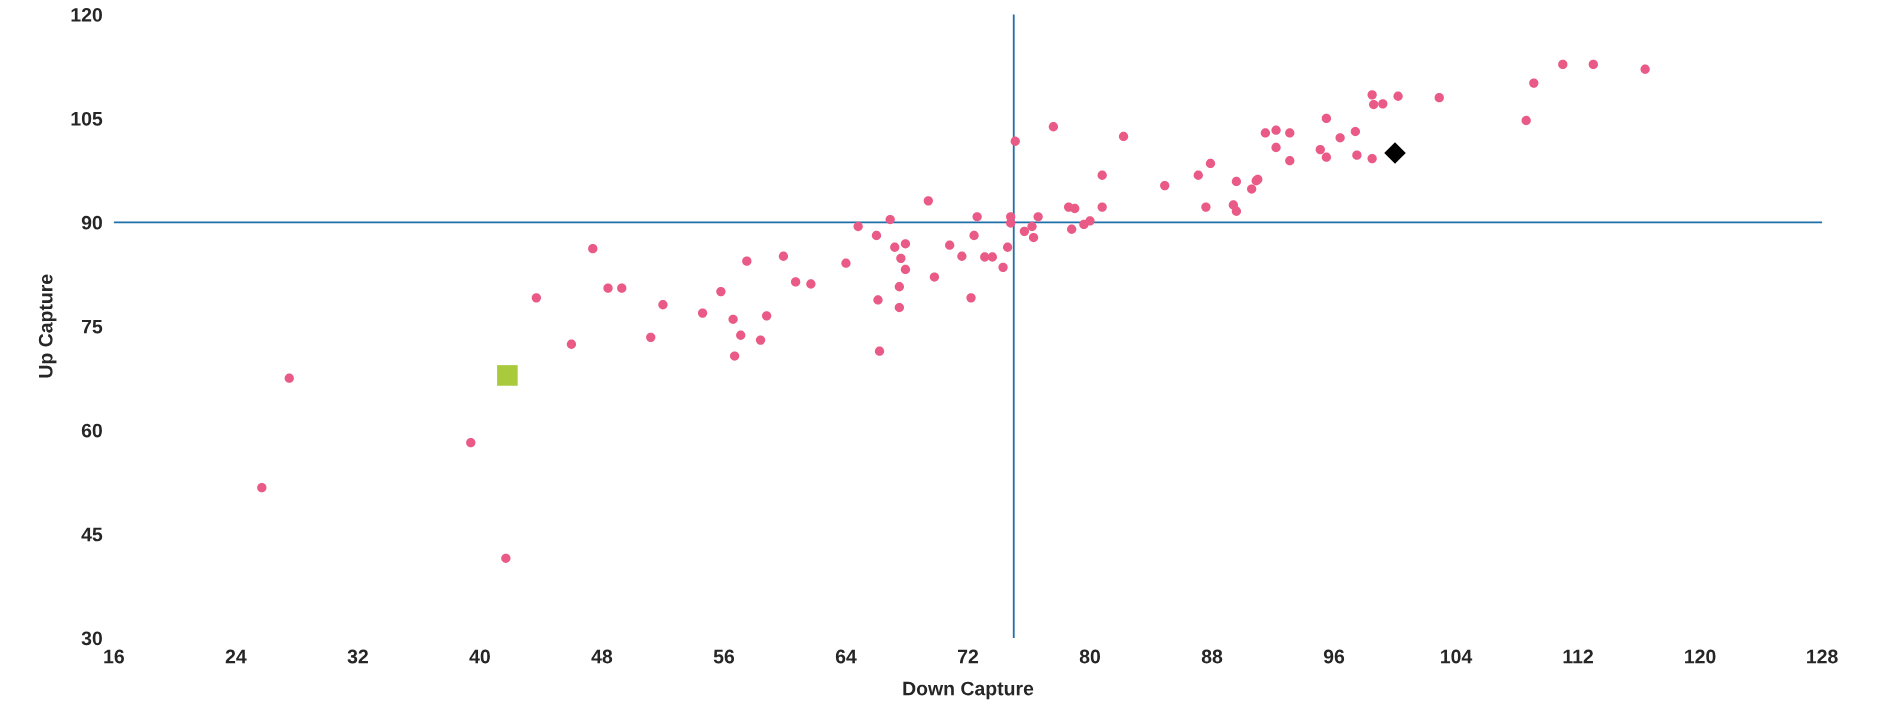 The width and height of the screenshot is (1898, 725). I want to click on y-tick-label: 90, so click(91, 222).